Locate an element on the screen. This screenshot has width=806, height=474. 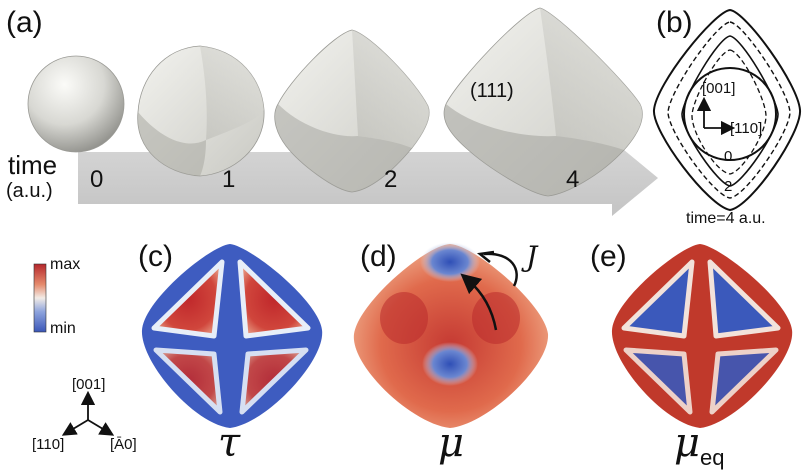
outline-time-0: 0 is located at coordinates (728, 156).